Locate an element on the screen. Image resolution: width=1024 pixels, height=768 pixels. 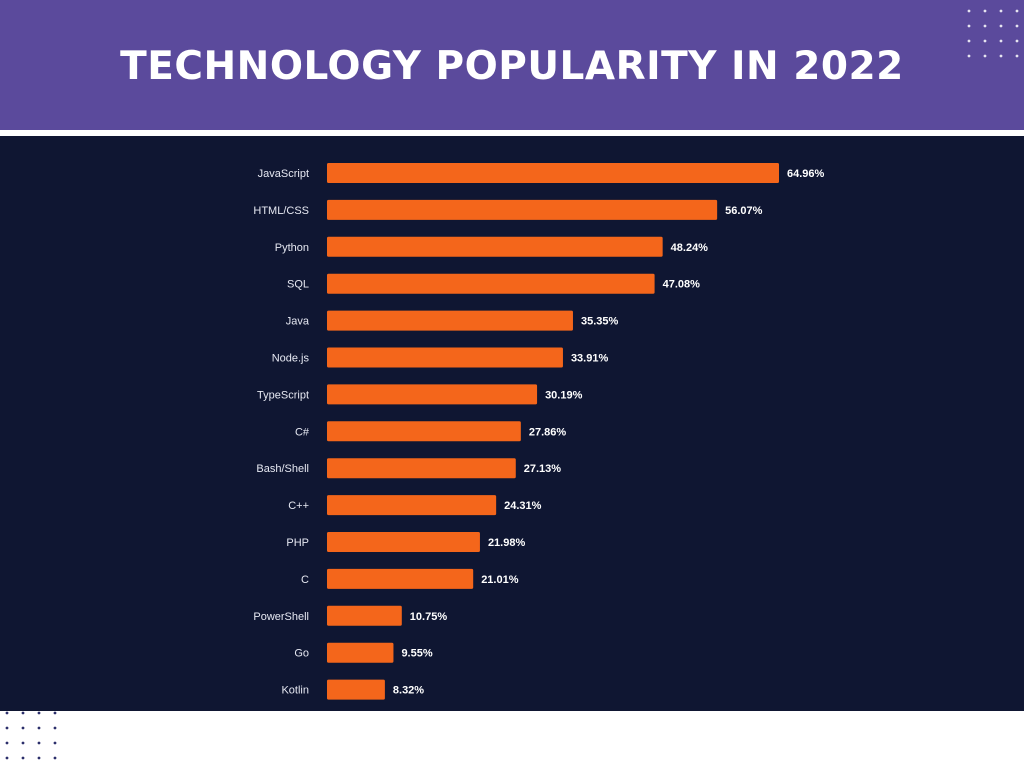
value-label: 35.35% is located at coordinates (600, 322).